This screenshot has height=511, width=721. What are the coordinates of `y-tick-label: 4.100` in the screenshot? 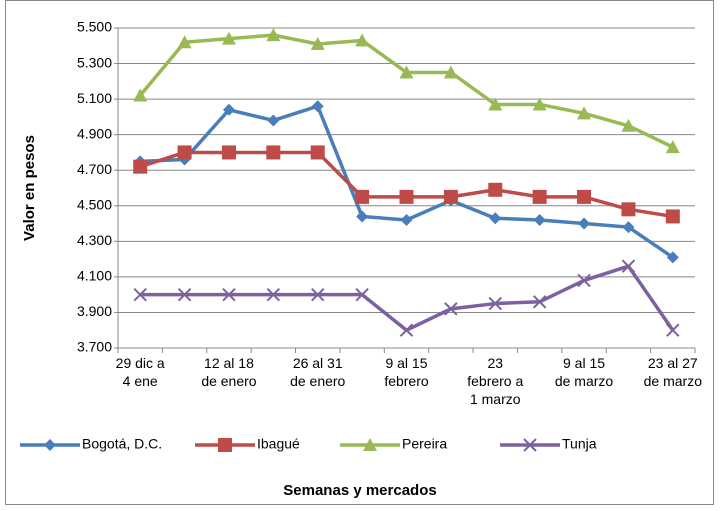 It's located at (94, 276).